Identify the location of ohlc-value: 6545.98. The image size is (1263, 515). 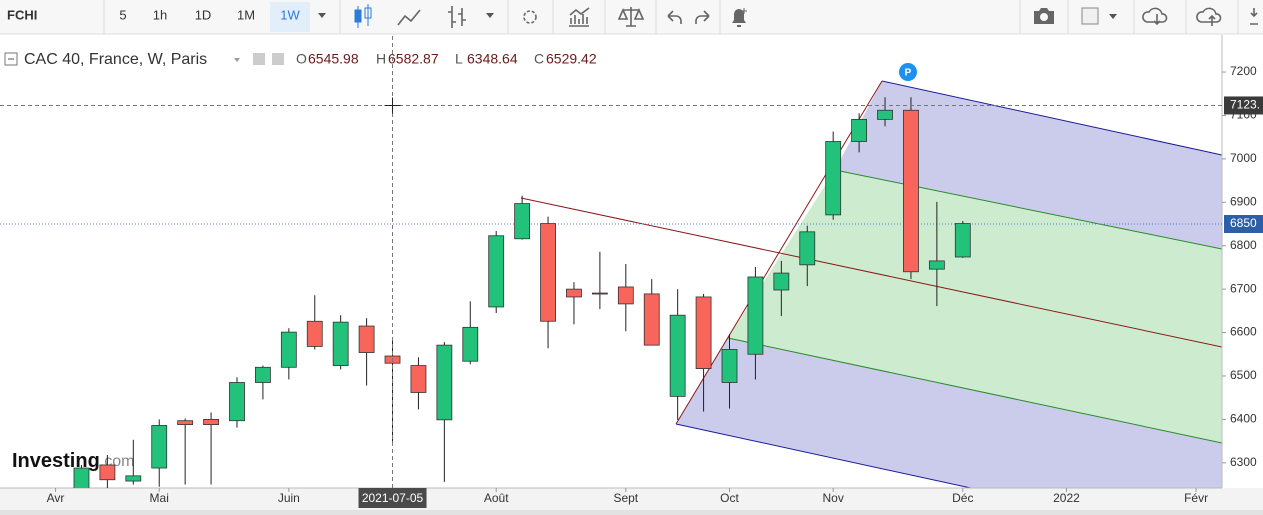
(333, 59).